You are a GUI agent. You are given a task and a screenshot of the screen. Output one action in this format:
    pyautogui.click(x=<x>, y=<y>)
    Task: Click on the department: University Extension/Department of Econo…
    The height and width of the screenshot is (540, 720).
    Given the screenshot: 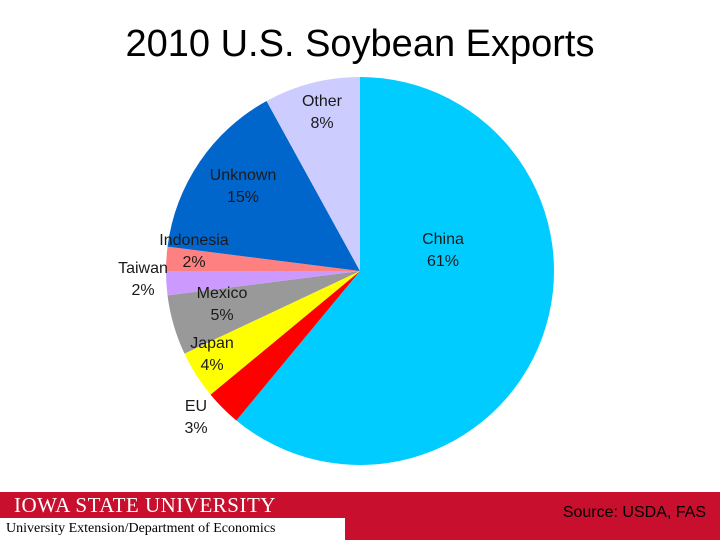 What is the action you would take?
    pyautogui.click(x=140, y=528)
    